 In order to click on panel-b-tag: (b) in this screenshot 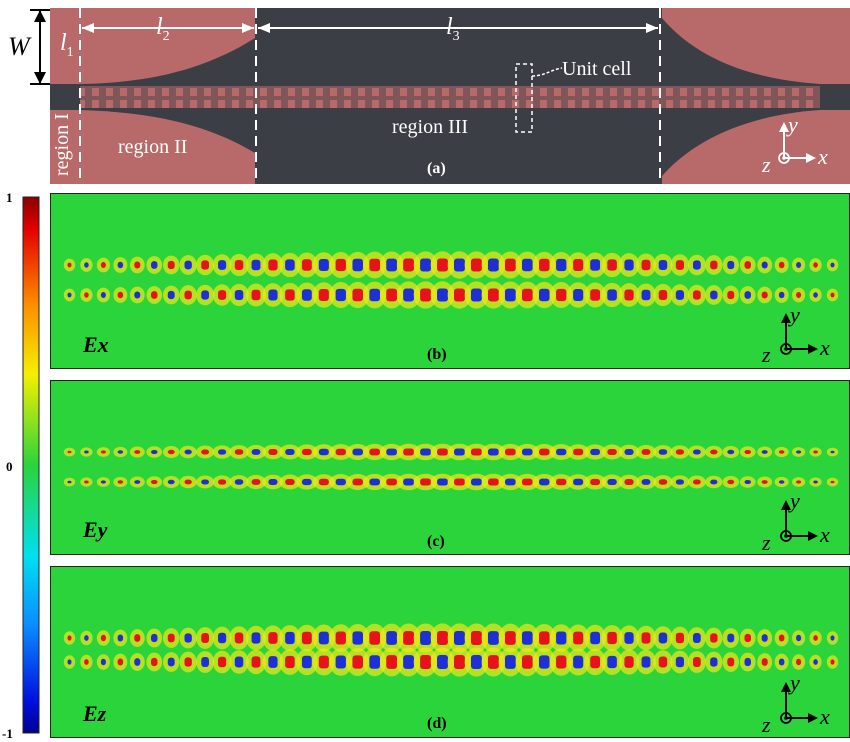, I will do `click(437, 354)`.